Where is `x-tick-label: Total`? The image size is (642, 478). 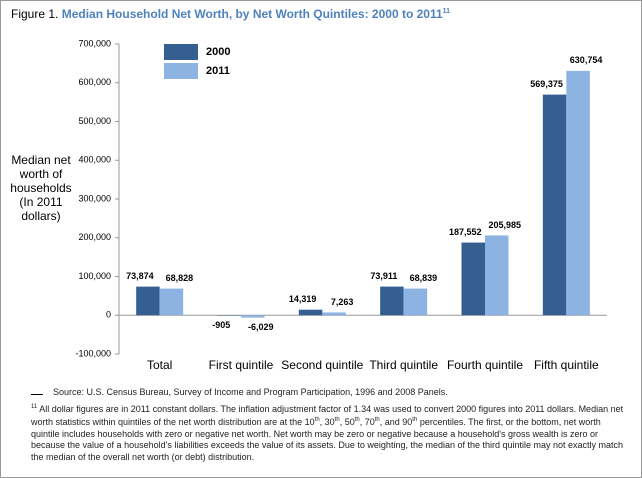 x-tick-label: Total is located at coordinates (159, 365).